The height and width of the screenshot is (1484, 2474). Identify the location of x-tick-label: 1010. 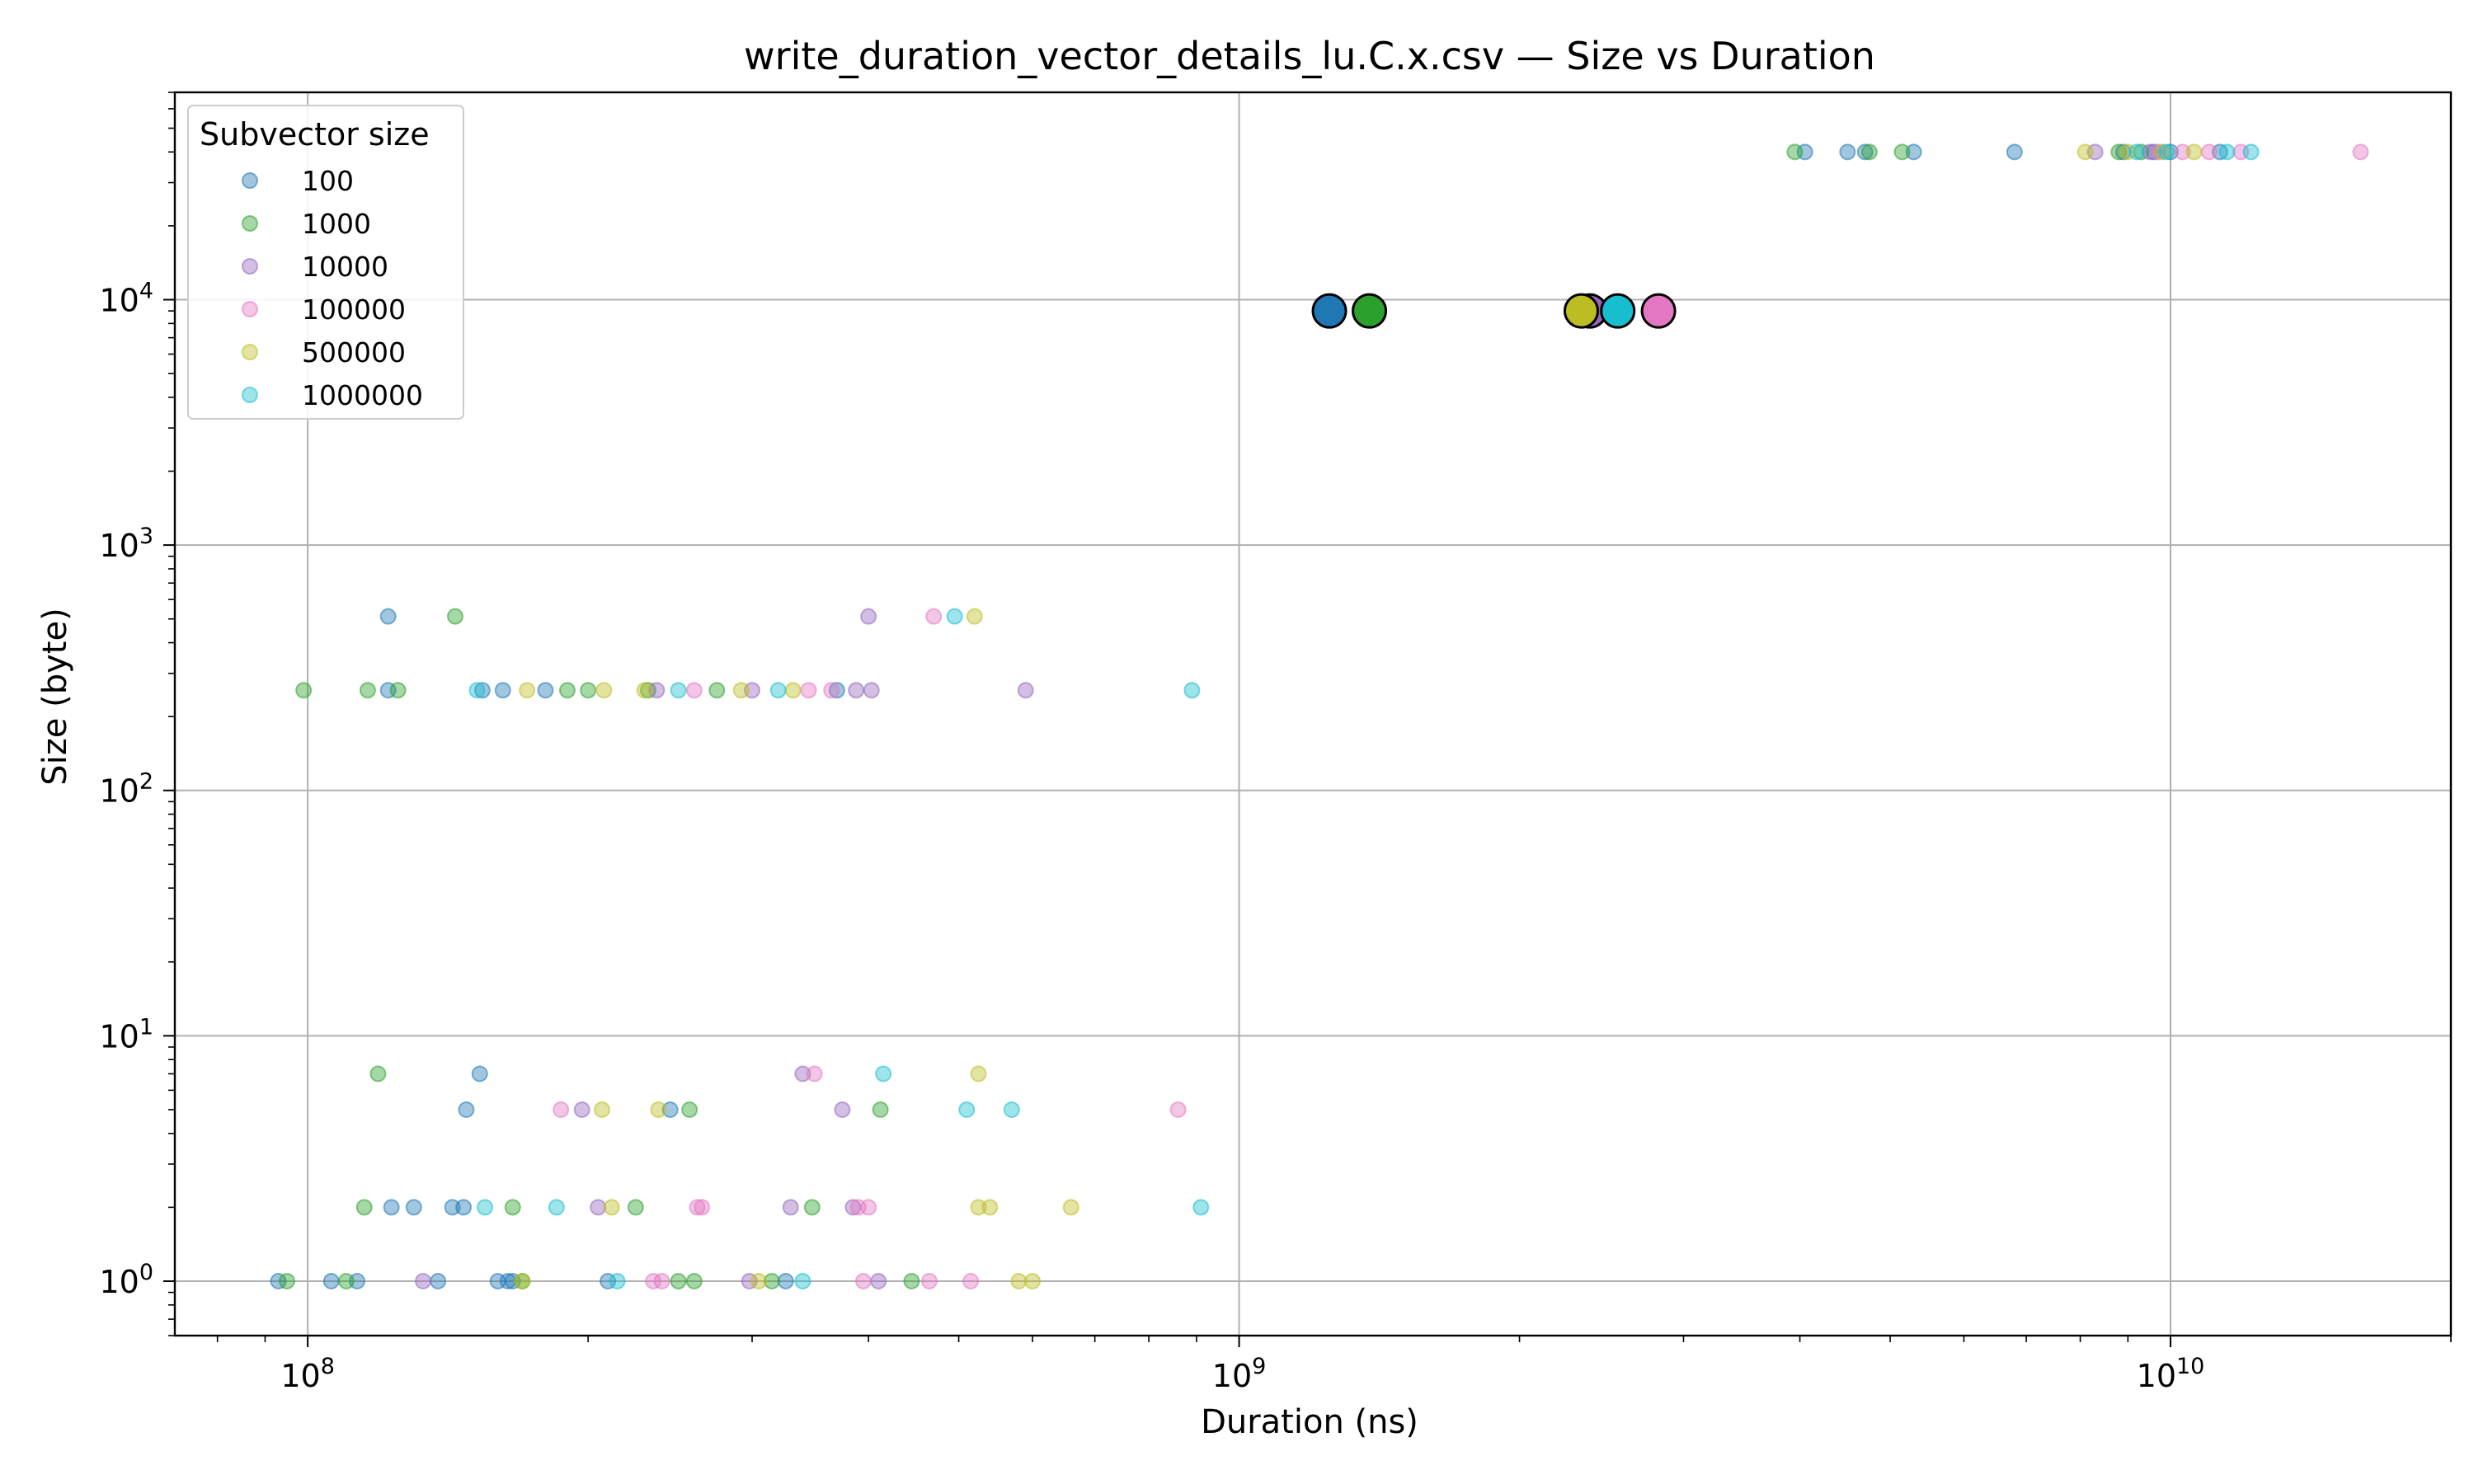
(2171, 1374).